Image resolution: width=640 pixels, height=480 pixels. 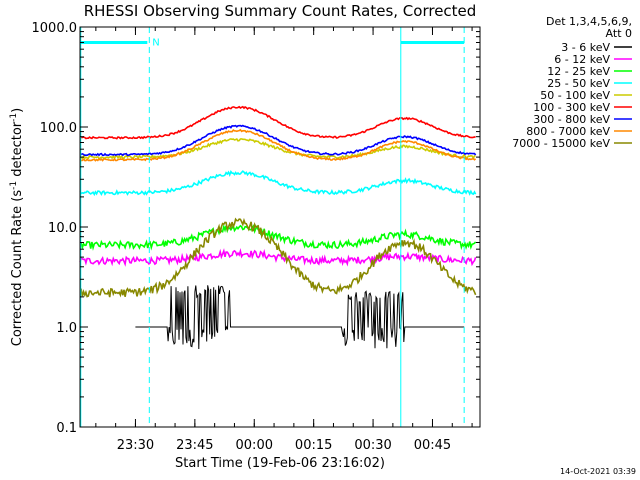 I want to click on y-axis-label: Corrected Count Rate (s-1 detector-1), so click(x=17, y=227).